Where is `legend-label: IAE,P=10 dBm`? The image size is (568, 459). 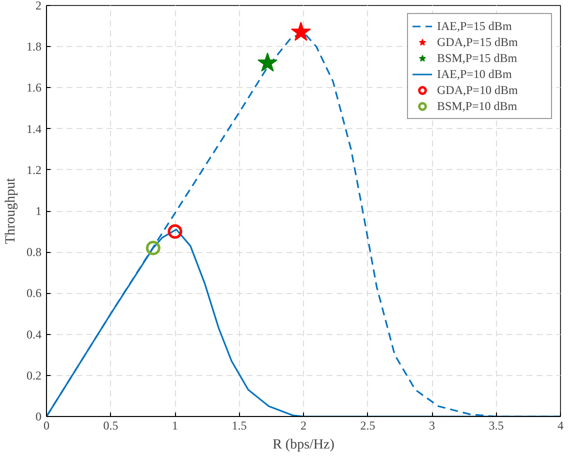
legend-label: IAE,P=10 dBm is located at coordinates (475, 74).